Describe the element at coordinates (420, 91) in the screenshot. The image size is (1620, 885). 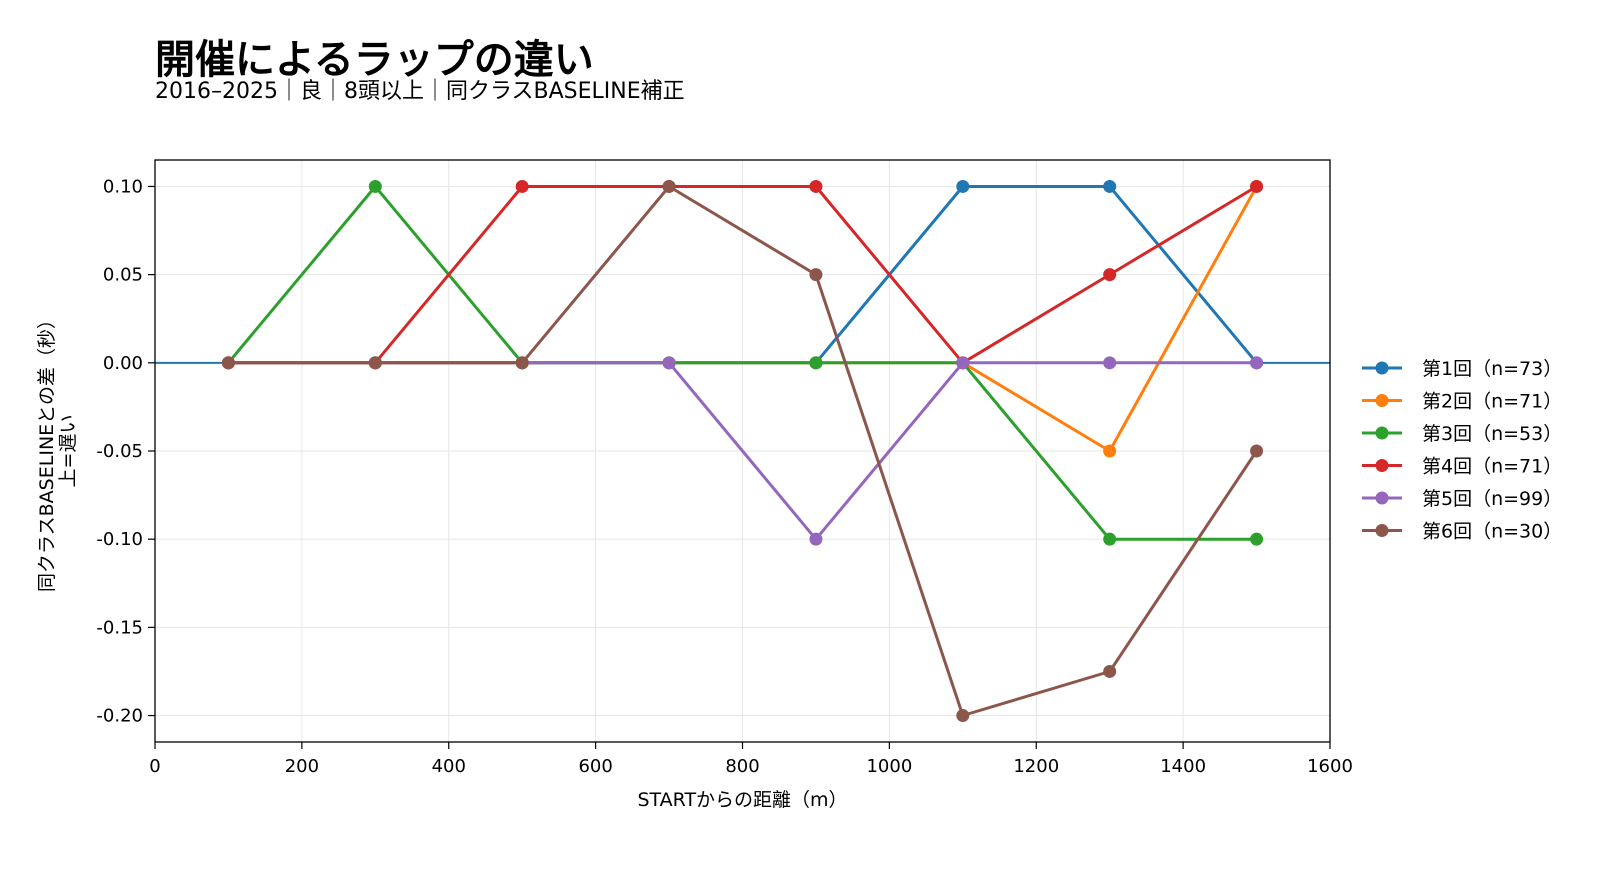
I see `chart-subtitle: 2016–2025｜良｜8頭以上｜同クラスBASELINE補正` at that location.